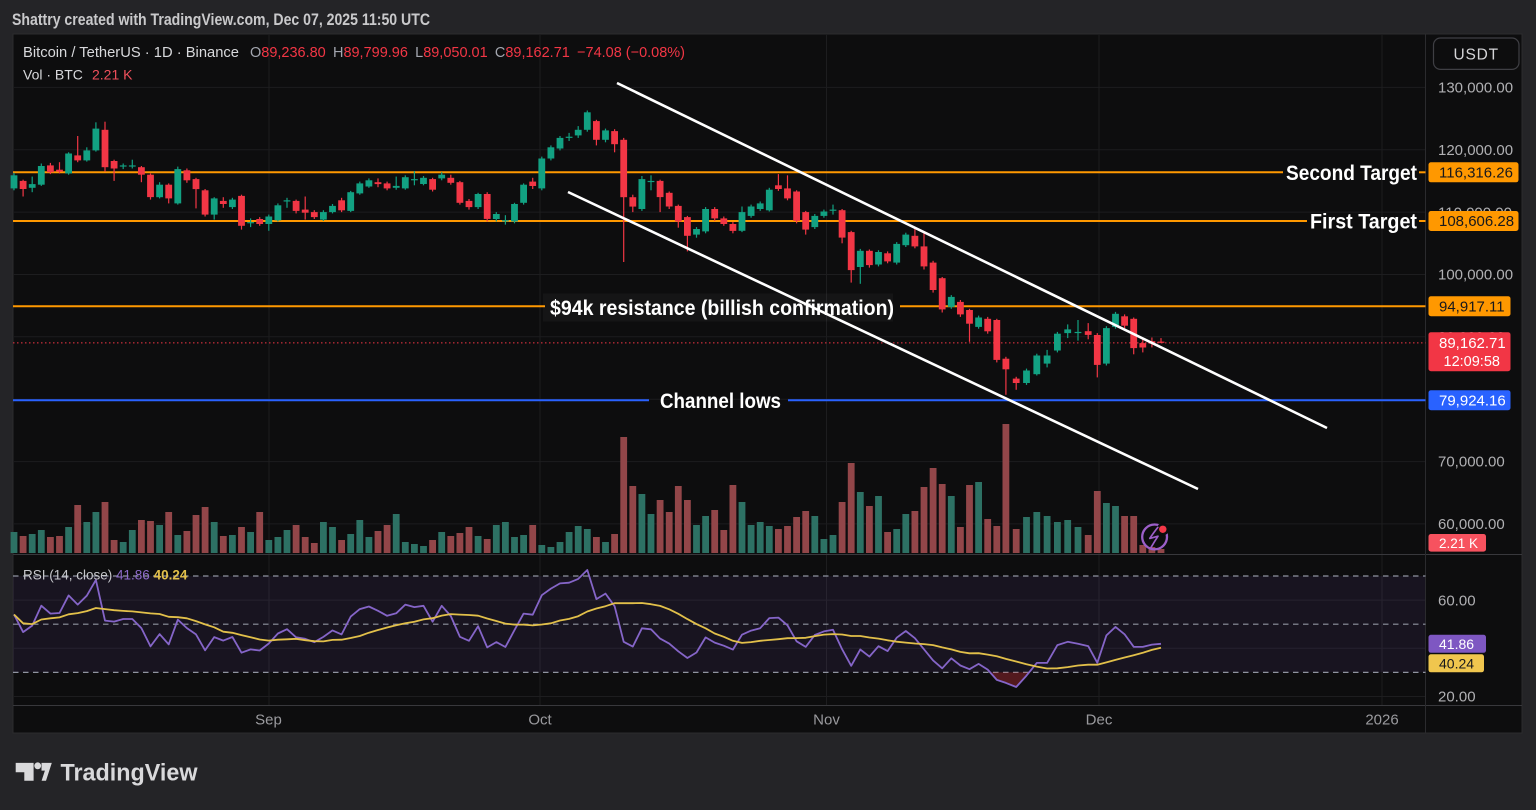 The height and width of the screenshot is (810, 1536). I want to click on svg-text: 12:09:58, so click(1472, 362).